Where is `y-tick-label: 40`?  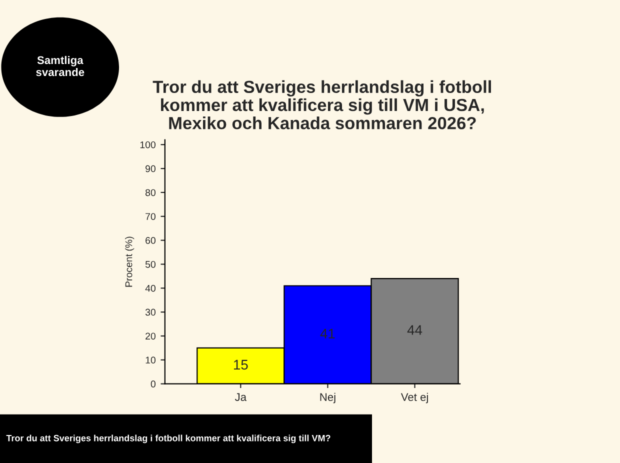
y-tick-label: 40 is located at coordinates (150, 288).